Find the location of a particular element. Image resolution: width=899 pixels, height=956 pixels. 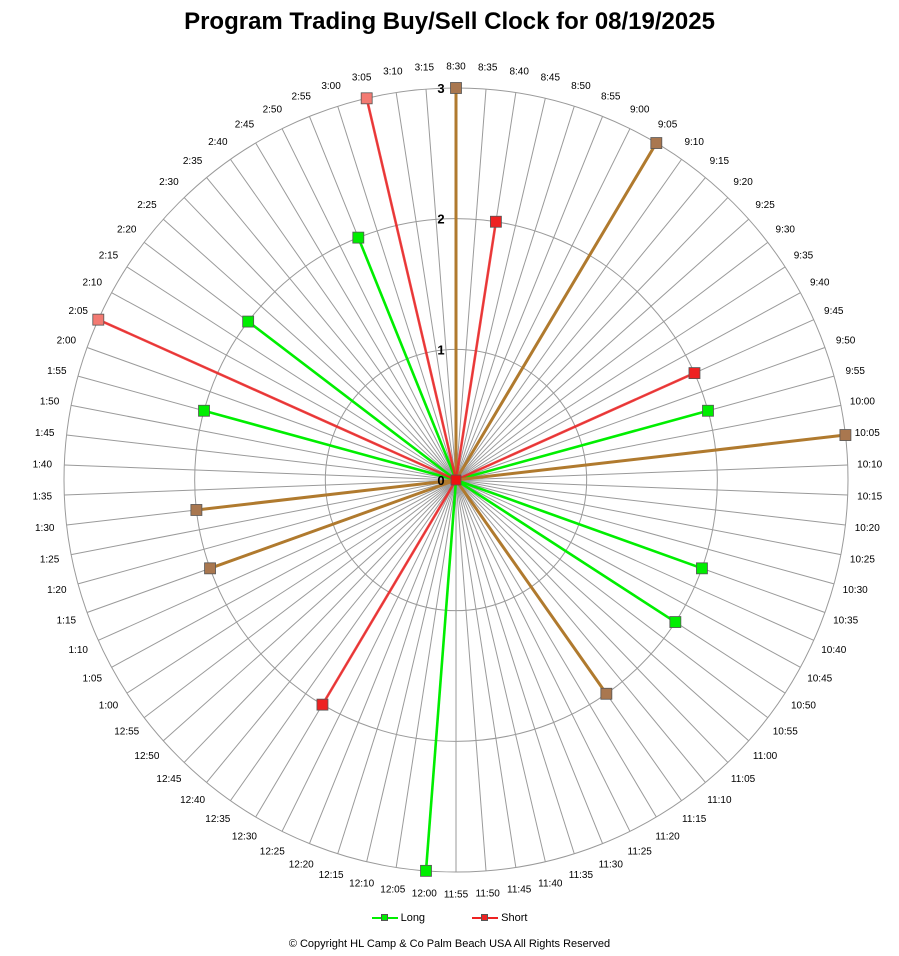

time-label: 8:55 is located at coordinates (611, 97).